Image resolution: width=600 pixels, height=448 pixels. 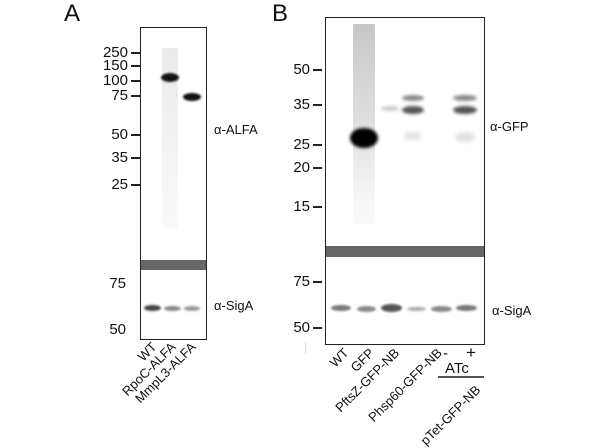 What do you see at coordinates (465, 98) in the screenshot?
I see `ptet-atc-plus-band-upper` at bounding box center [465, 98].